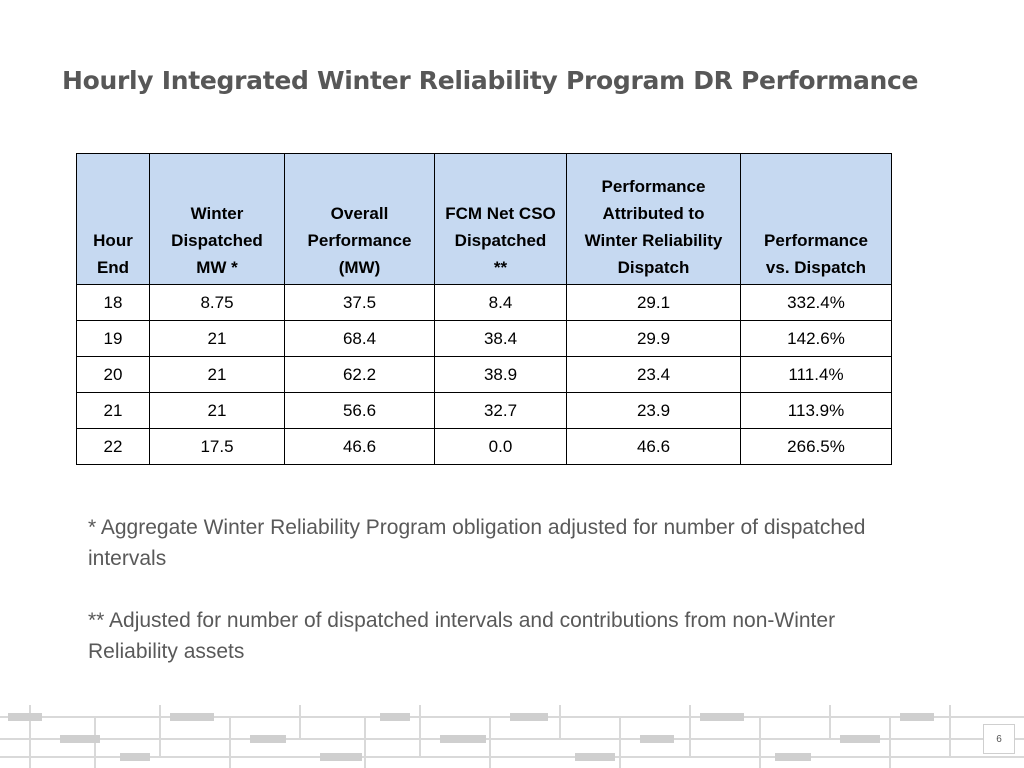  What do you see at coordinates (500, 338) in the screenshot?
I see `cell-fcm-net-cso: 38.4` at bounding box center [500, 338].